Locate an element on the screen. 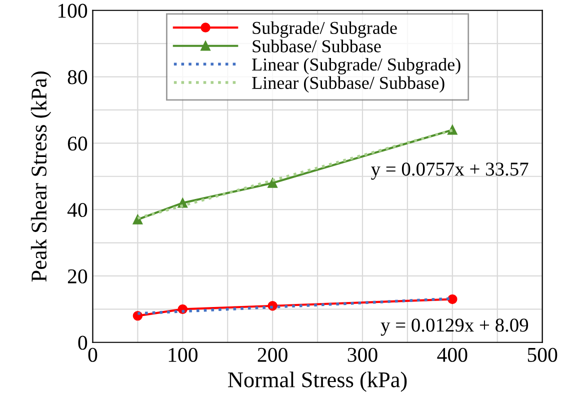  legend-label: Linear (Subbase/ Subbase) is located at coordinates (348, 84).